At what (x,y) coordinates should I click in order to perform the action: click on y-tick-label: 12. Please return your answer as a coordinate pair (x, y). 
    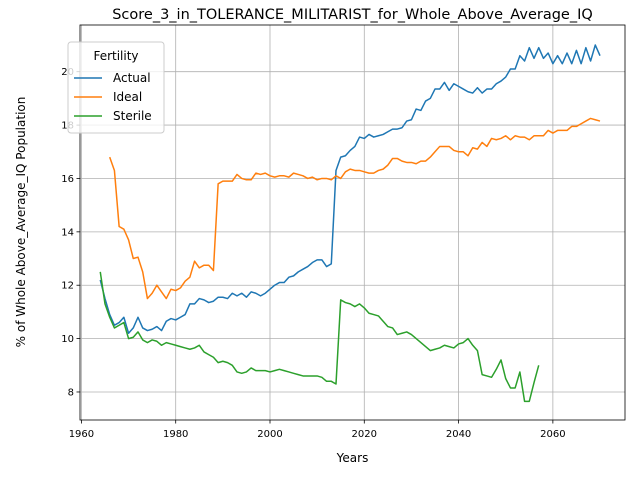
    Looking at the image, I should click on (67, 286).